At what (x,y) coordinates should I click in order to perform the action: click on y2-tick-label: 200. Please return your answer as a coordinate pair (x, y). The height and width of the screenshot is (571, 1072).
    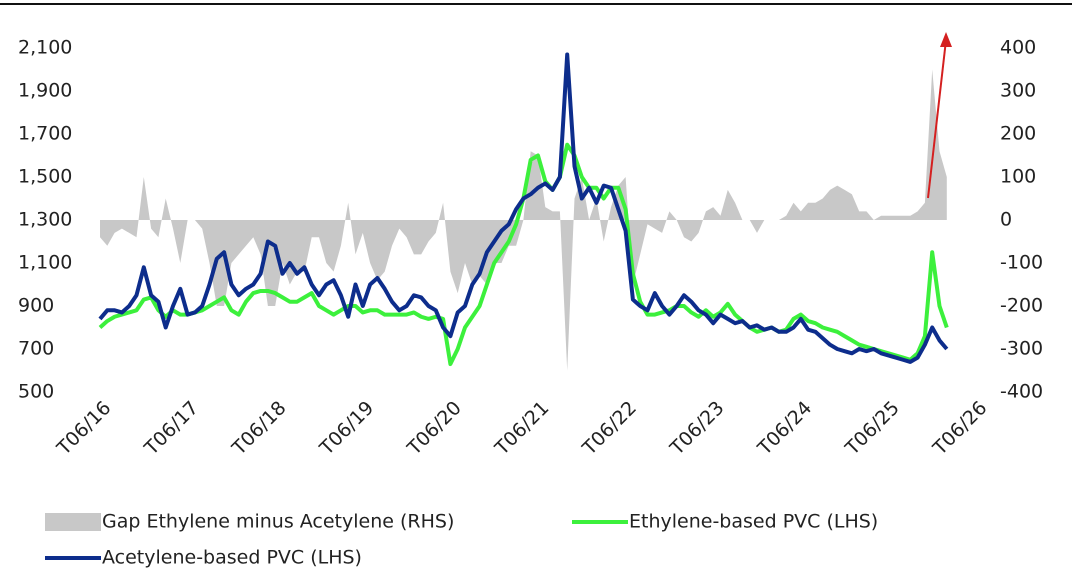
    Looking at the image, I should click on (1018, 134).